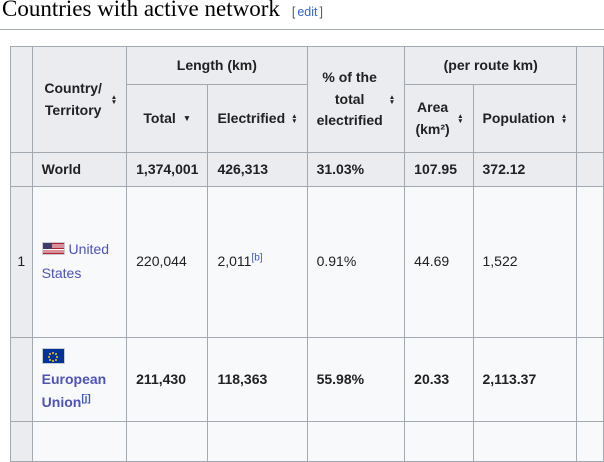 The height and width of the screenshot is (462, 604). I want to click on col-header-electrified: Electrified ▲ ▼, so click(257, 118).